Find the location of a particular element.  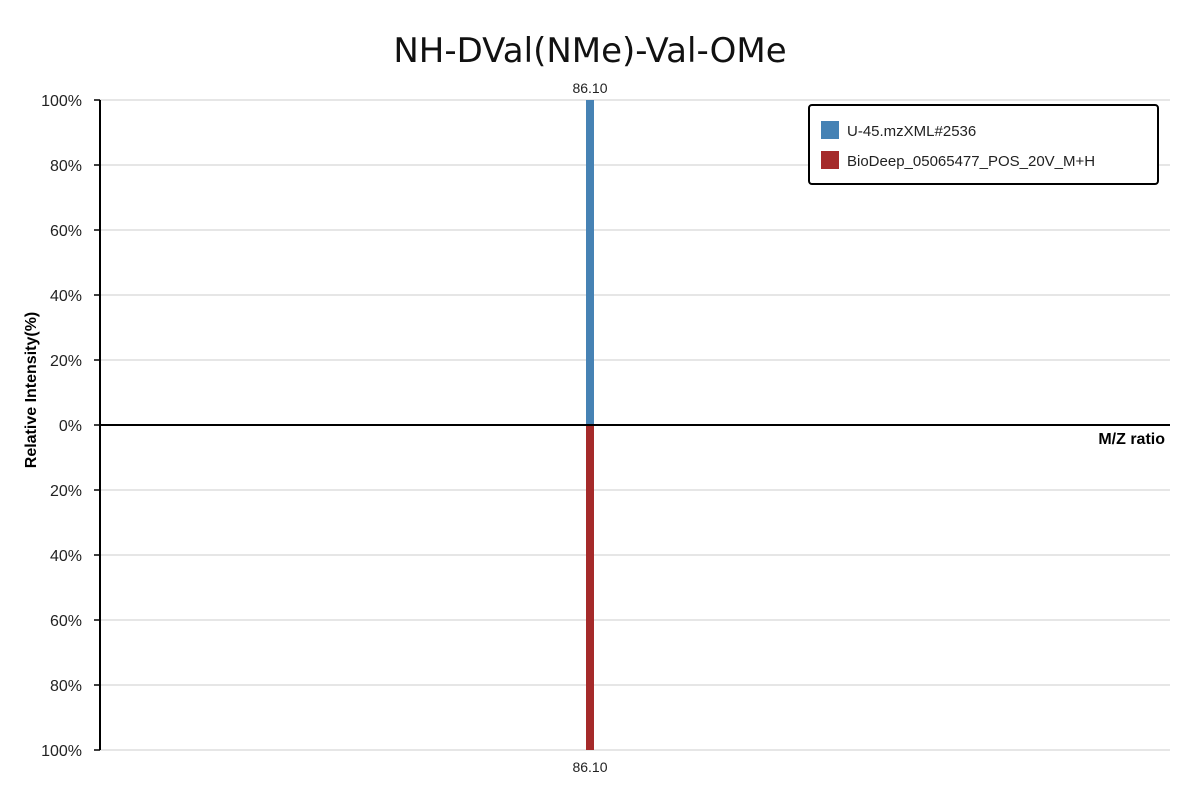

query-peak-bar is located at coordinates (590, 262).